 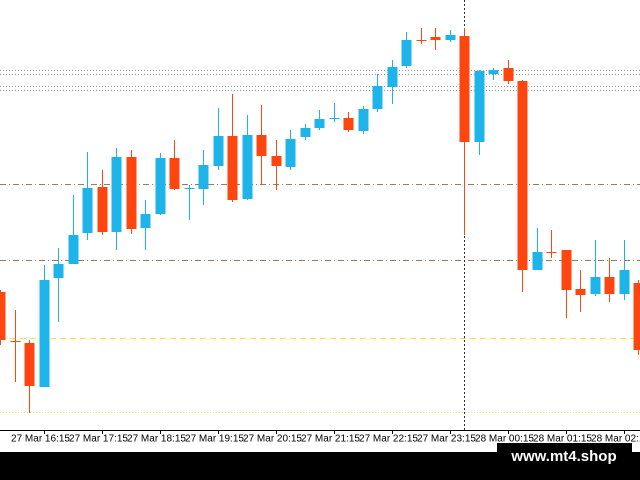 What do you see at coordinates (615, 439) in the screenshot?
I see `x-tick-label: 28 Mar 02:15` at bounding box center [615, 439].